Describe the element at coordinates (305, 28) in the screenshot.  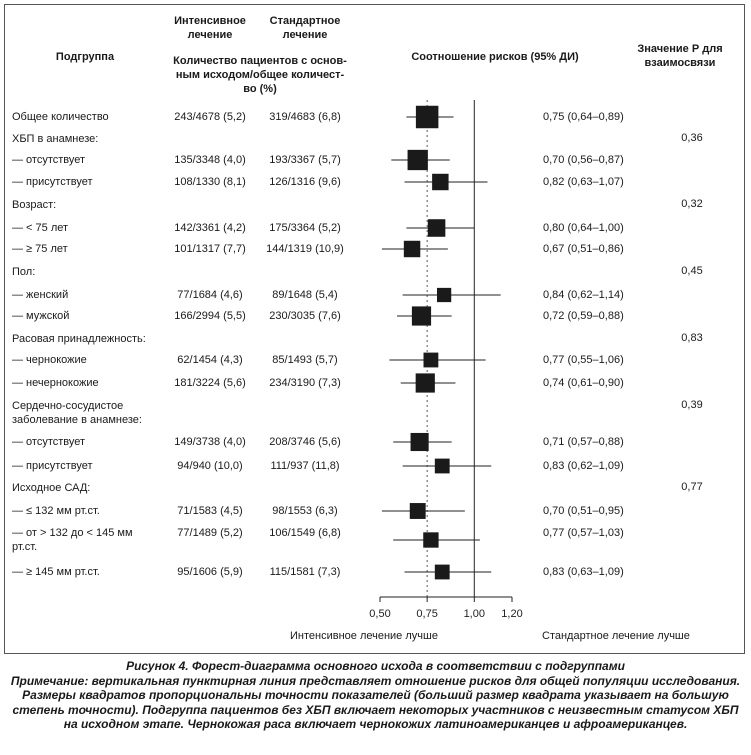
I see `header-standard: Стандартное лечение` at that location.